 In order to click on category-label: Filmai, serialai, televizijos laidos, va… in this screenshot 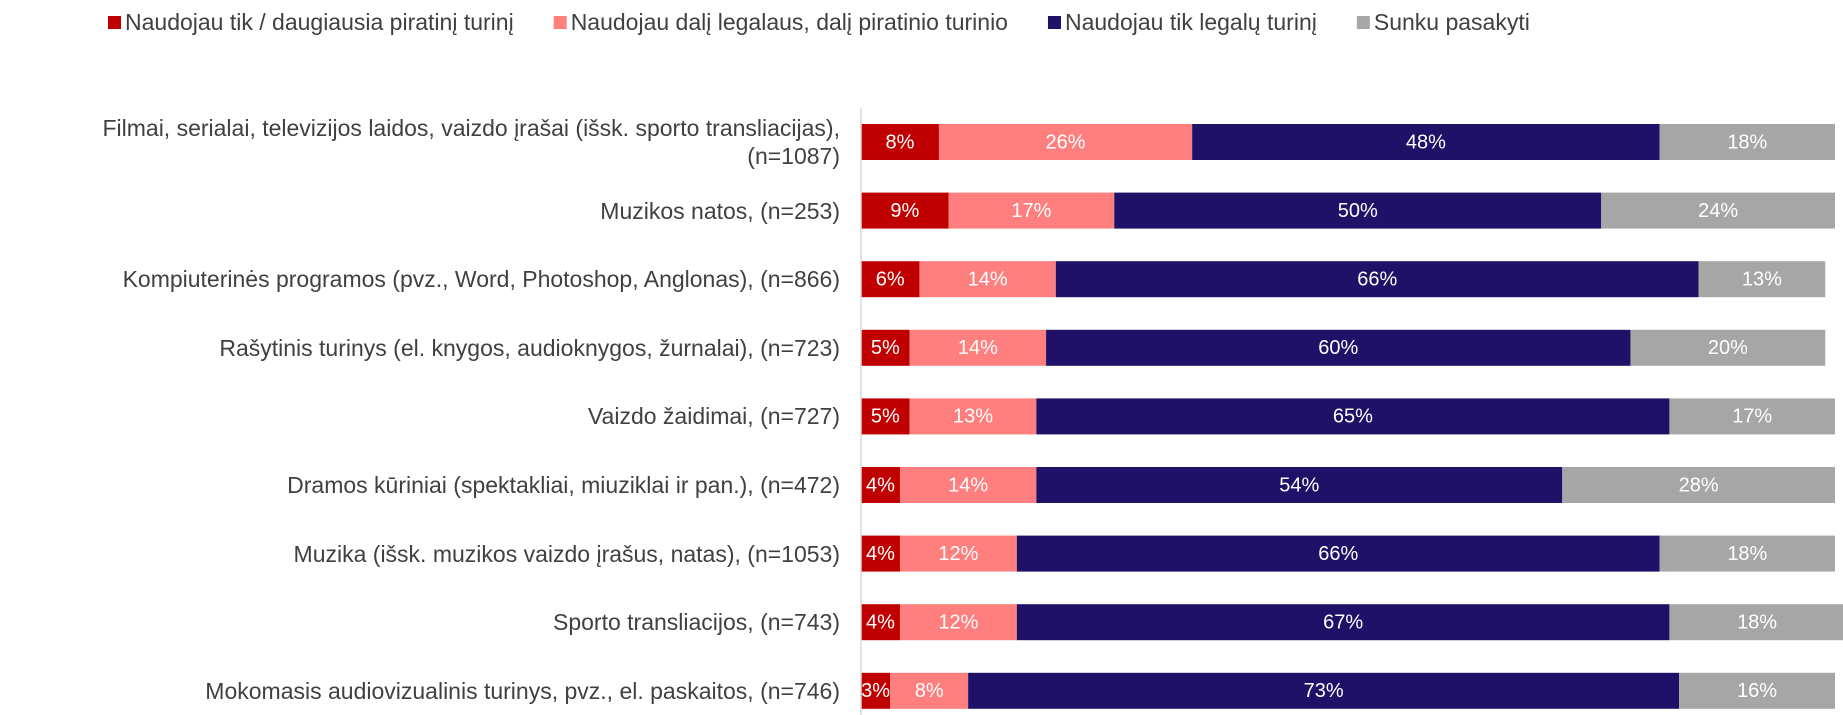, I will do `click(471, 142)`.